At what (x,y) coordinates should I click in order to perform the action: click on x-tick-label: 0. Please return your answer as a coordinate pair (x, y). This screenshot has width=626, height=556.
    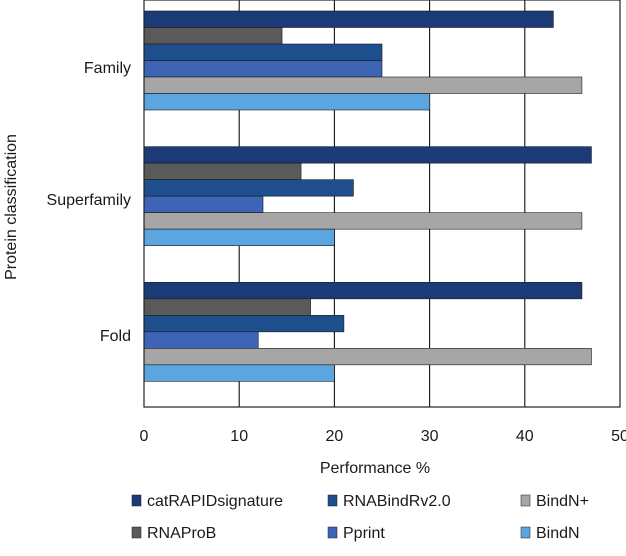
    Looking at the image, I should click on (144, 436).